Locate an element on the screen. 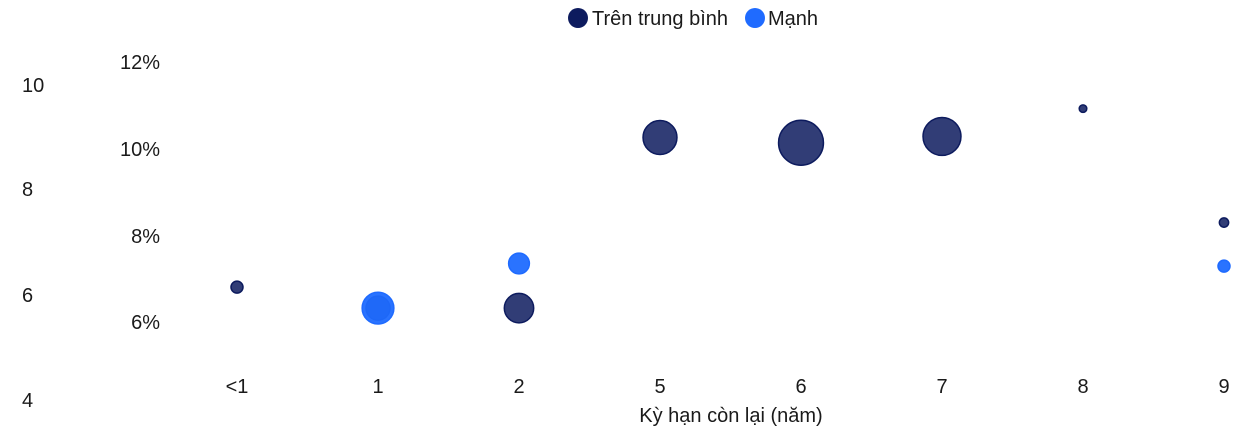  legend-label-manh: Mạnh is located at coordinates (793, 19).